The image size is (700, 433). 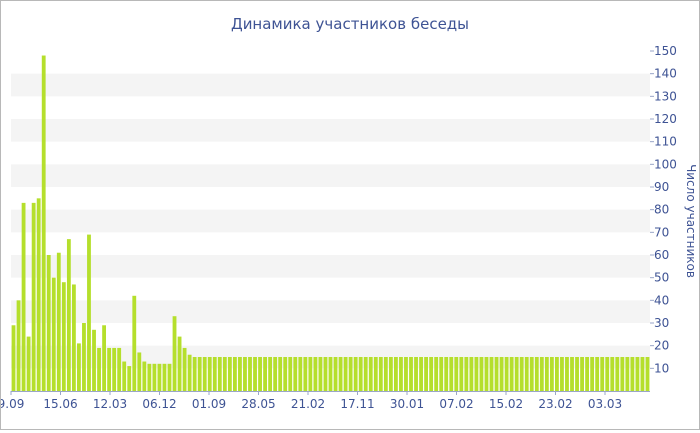 I want to click on y-tick-label: 50, so click(x=661, y=278).